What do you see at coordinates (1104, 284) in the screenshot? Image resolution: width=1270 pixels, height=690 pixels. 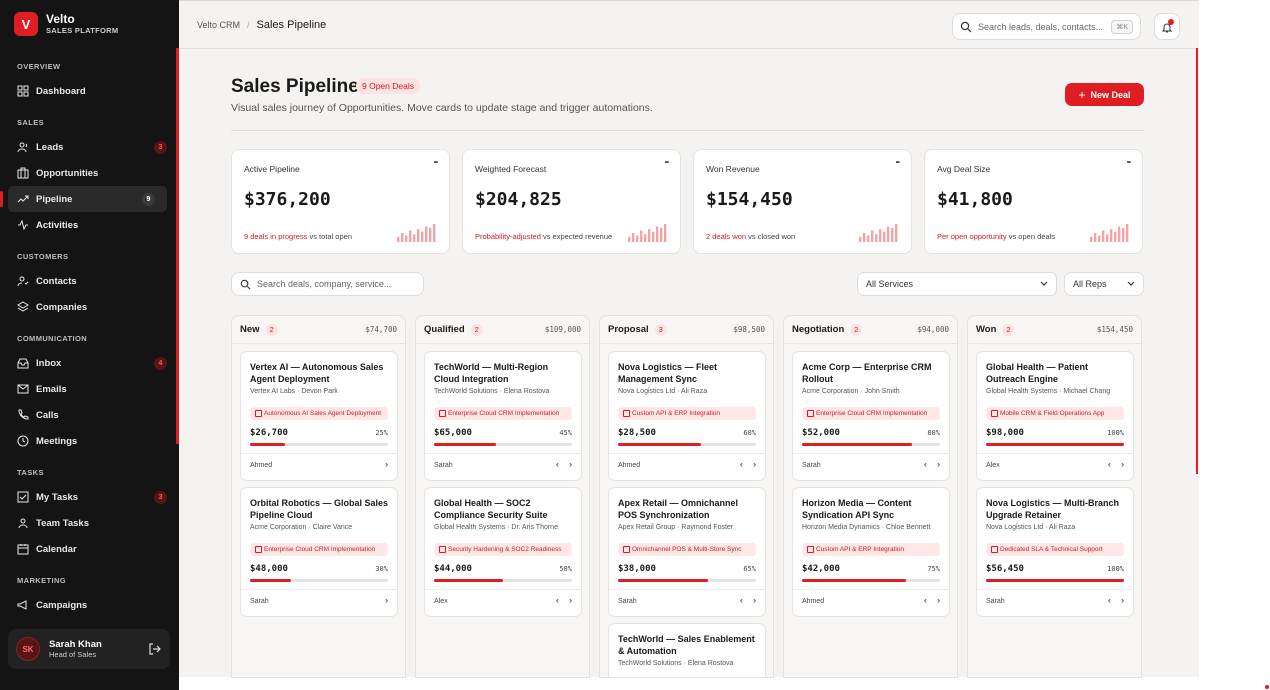 I see `rep-filter-select: All Reps` at bounding box center [1104, 284].